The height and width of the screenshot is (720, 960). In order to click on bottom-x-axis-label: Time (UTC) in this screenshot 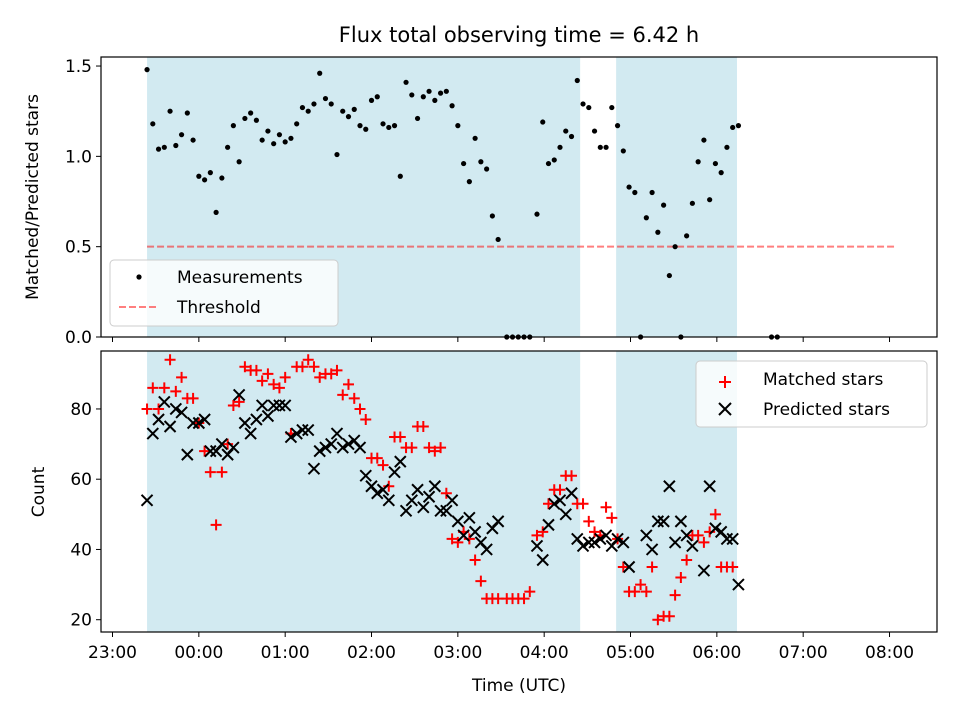, I will do `click(518, 686)`.